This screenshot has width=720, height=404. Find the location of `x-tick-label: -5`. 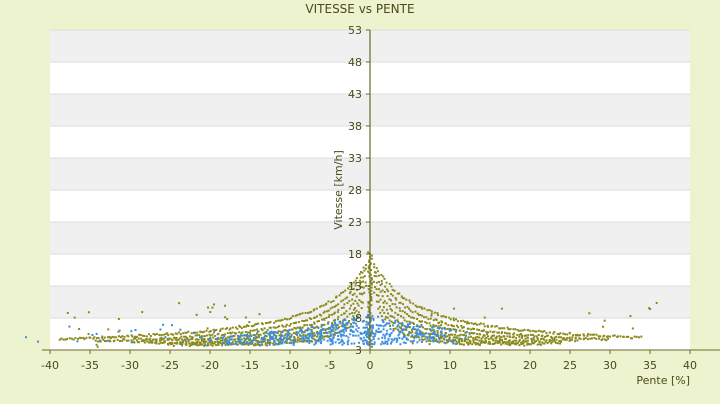

x-tick-label: -5 is located at coordinates (330, 365).